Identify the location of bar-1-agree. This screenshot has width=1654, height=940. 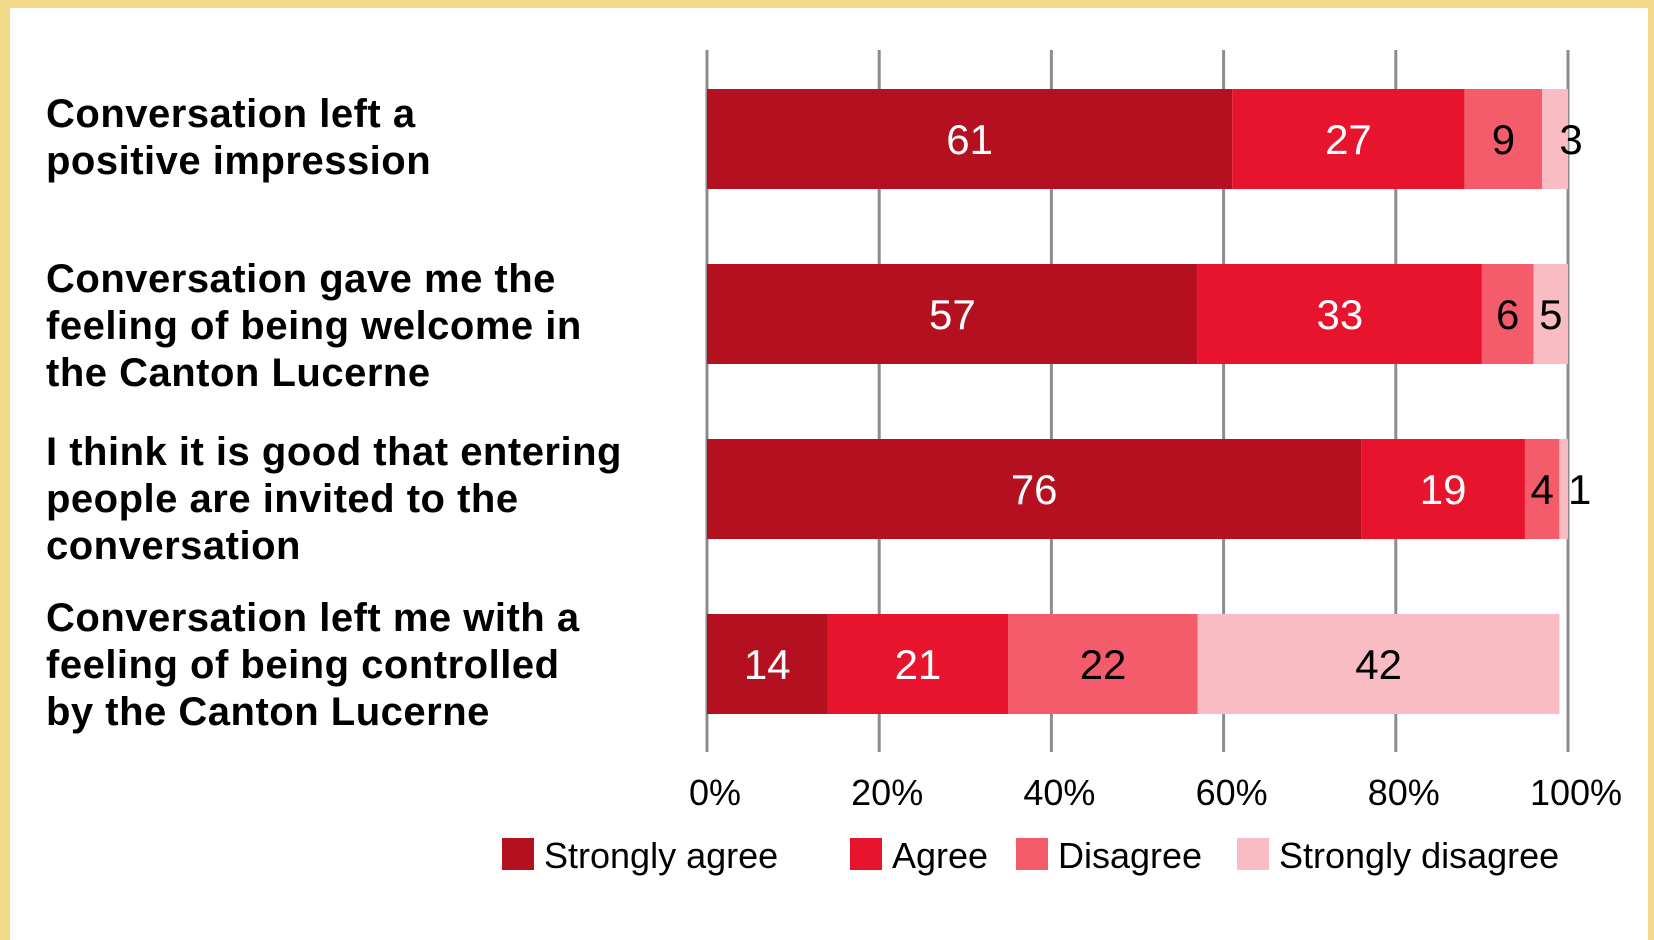
(1348, 139).